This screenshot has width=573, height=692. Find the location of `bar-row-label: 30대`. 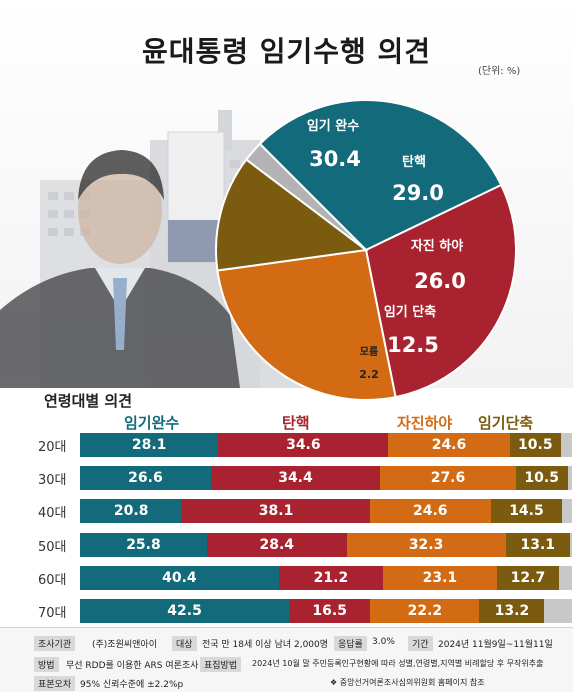

bar-row-label: 30대 is located at coordinates (52, 480).